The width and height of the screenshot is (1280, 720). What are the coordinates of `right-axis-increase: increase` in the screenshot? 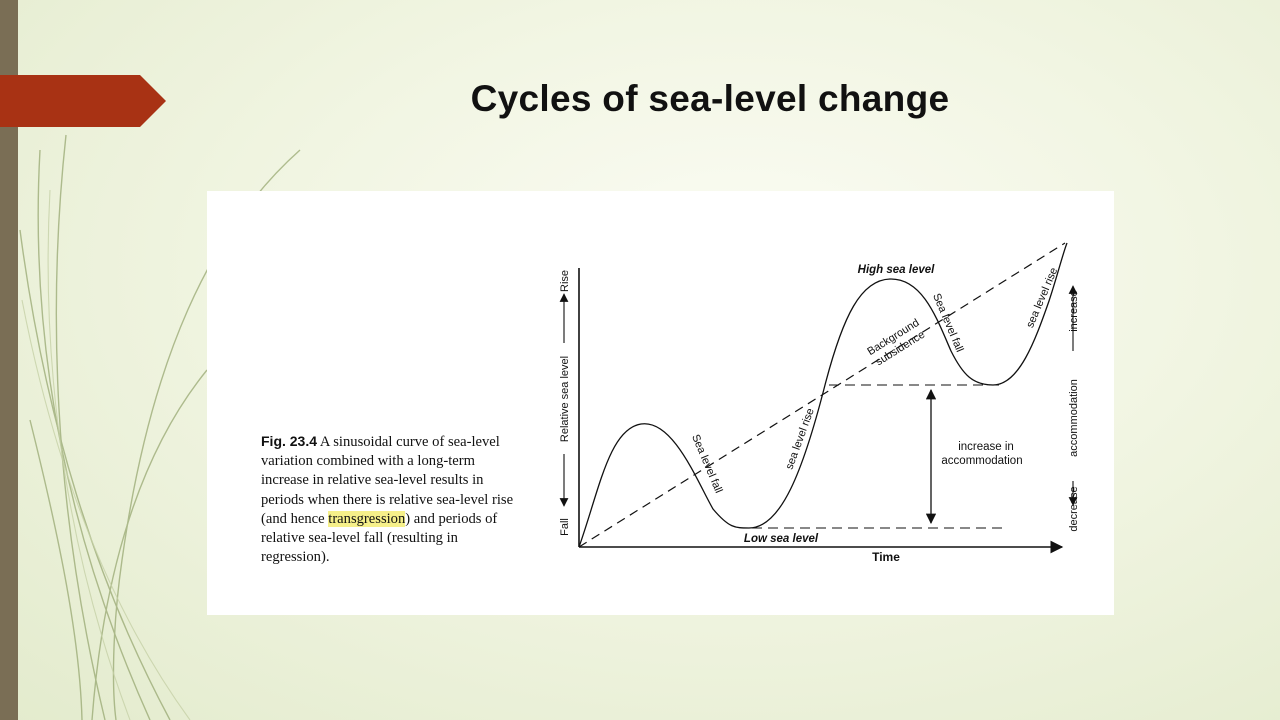 It's located at (1074, 311).